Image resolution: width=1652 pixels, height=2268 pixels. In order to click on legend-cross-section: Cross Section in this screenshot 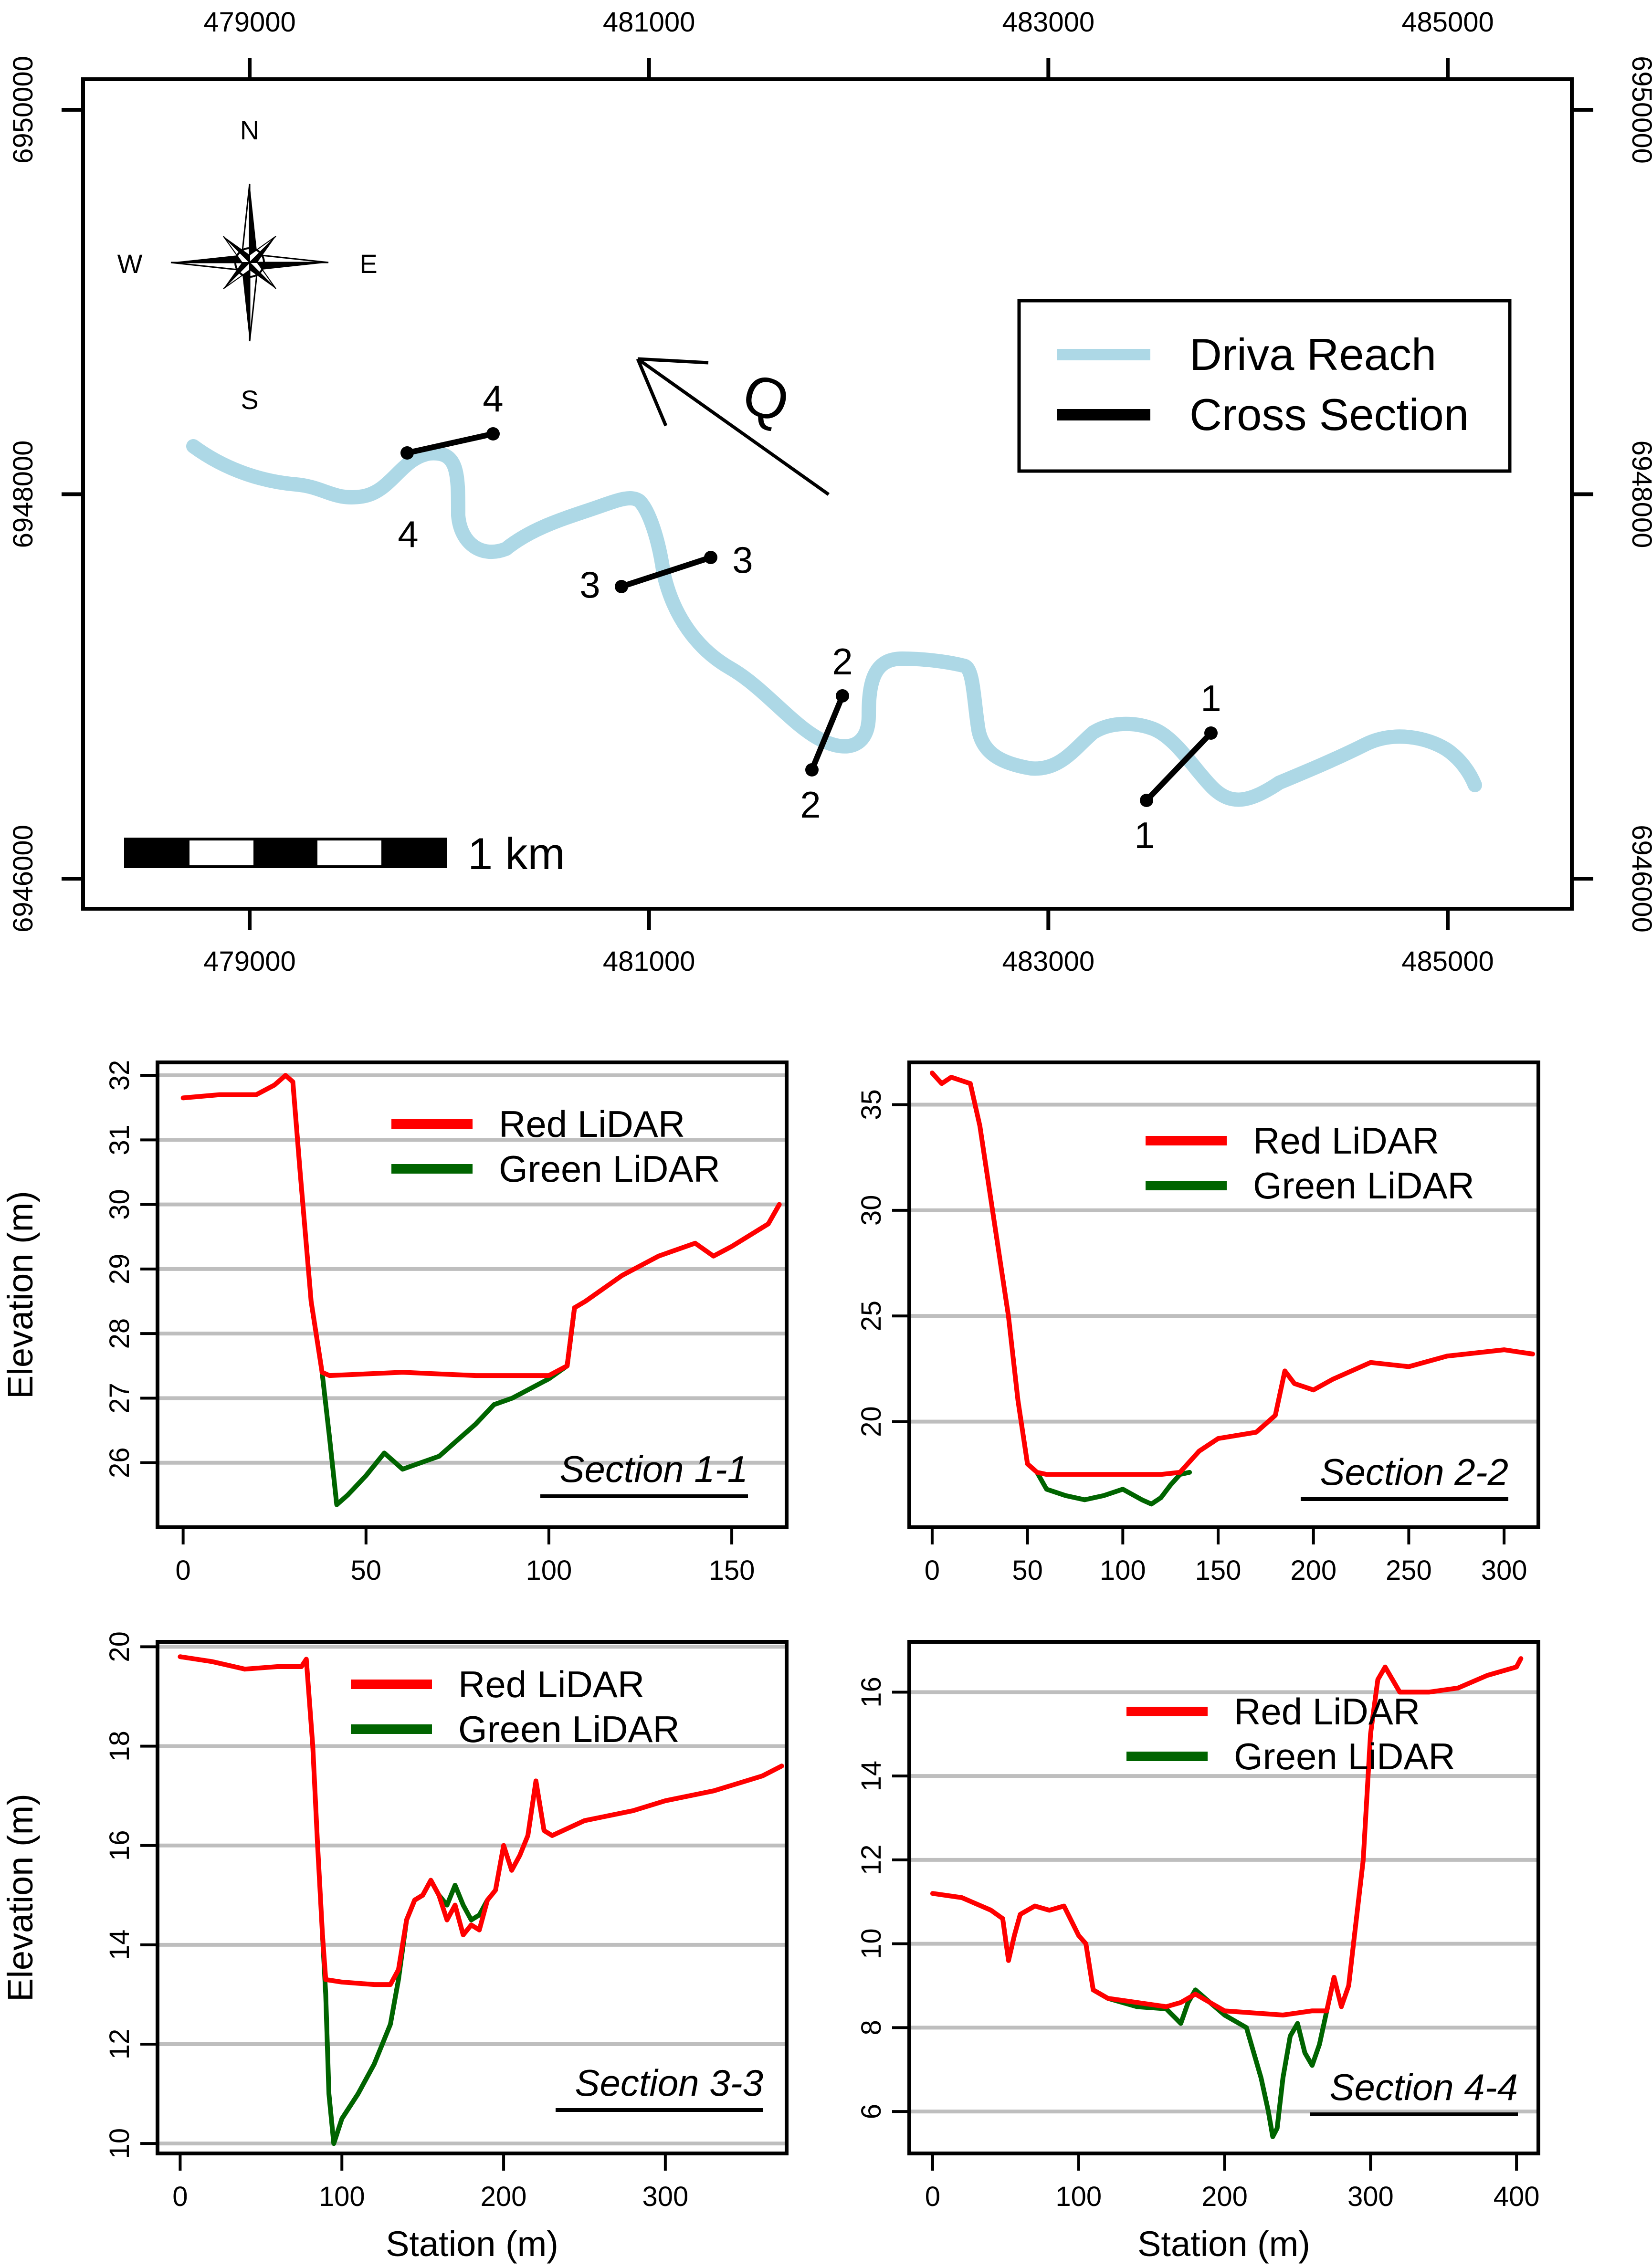, I will do `click(1329, 414)`.